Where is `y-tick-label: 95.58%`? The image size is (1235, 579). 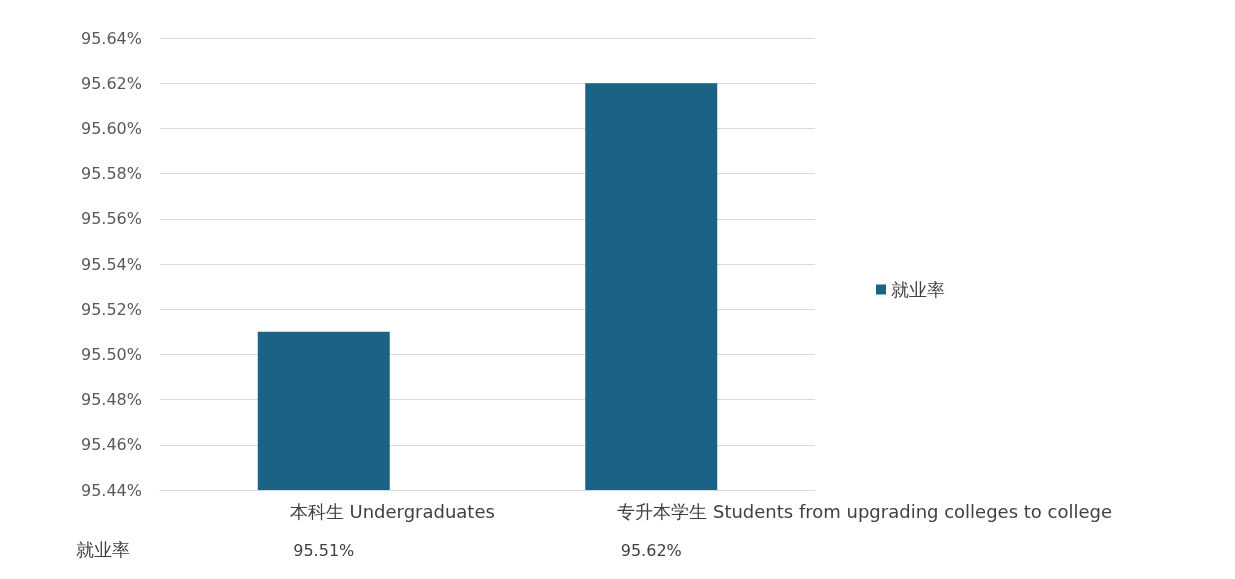 y-tick-label: 95.58% is located at coordinates (111, 174).